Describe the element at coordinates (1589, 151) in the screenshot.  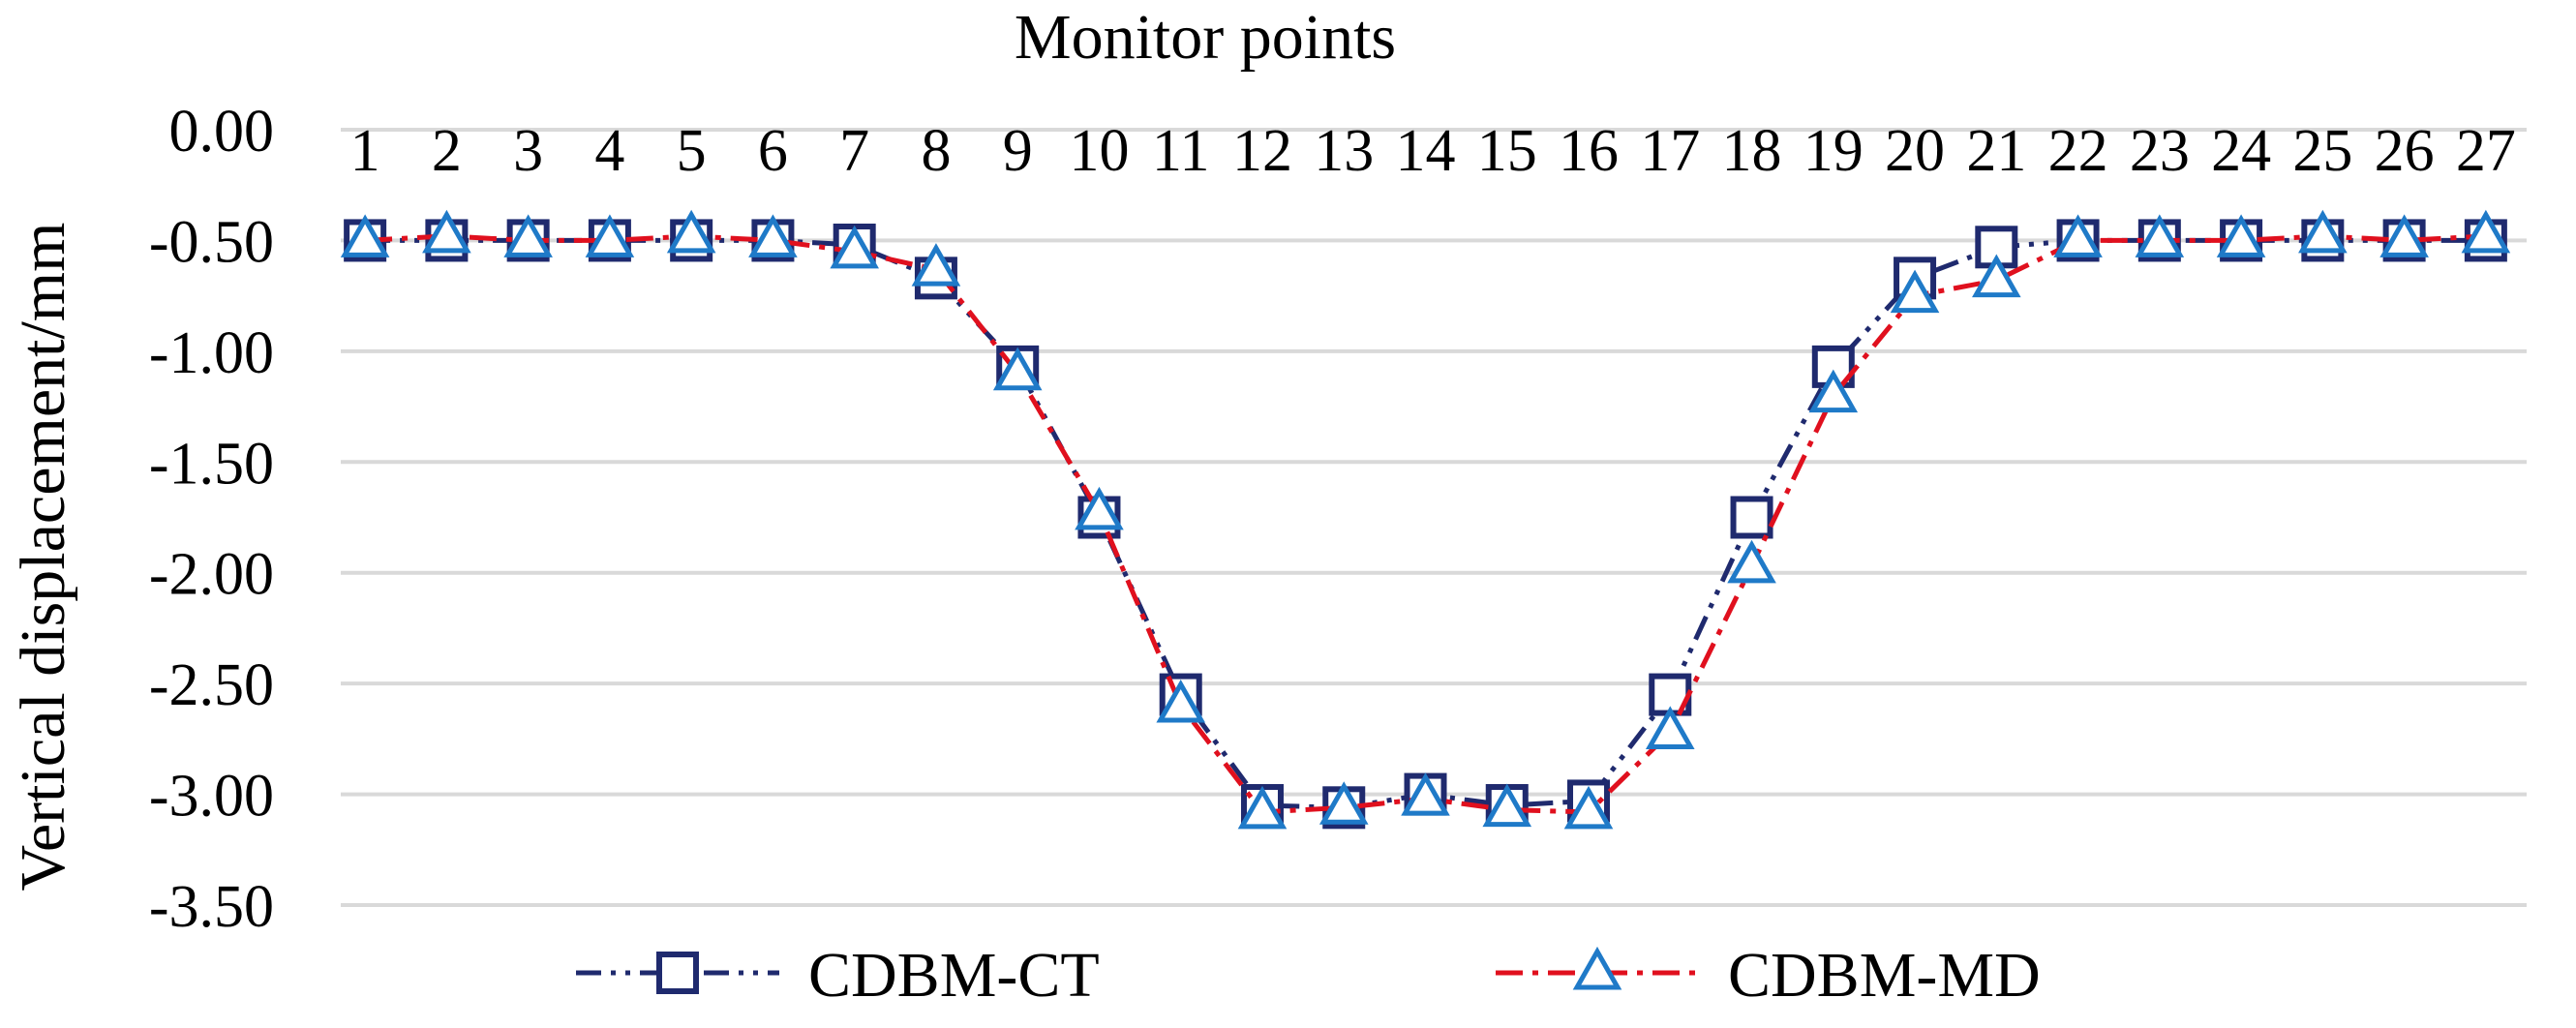
I see `x-tick-label: 16` at that location.